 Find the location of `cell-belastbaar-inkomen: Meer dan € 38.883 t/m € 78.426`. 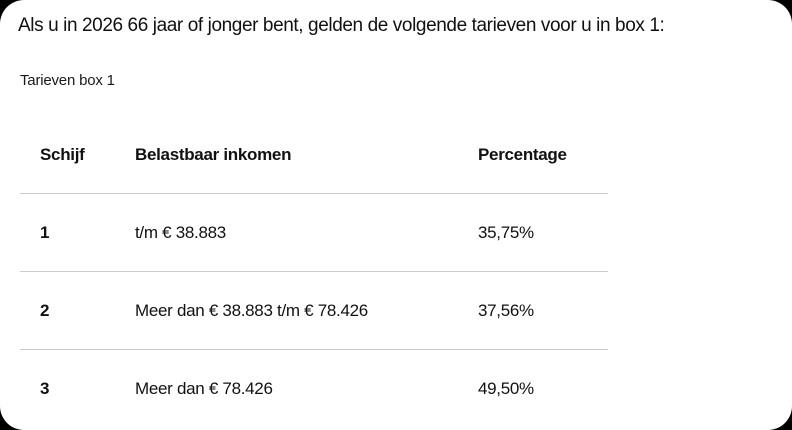

cell-belastbaar-inkomen: Meer dan € 38.883 t/m € 78.426 is located at coordinates (251, 310).